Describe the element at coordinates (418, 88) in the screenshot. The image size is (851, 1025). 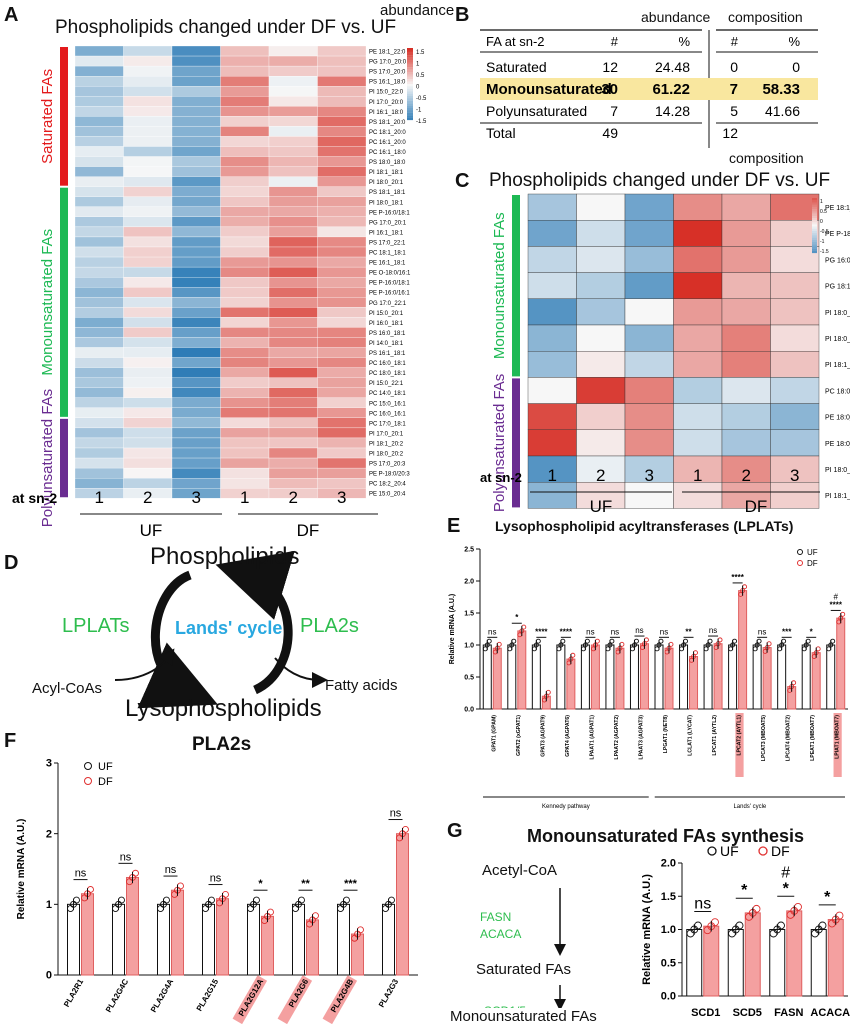
I see `legend-tick: 0` at that location.